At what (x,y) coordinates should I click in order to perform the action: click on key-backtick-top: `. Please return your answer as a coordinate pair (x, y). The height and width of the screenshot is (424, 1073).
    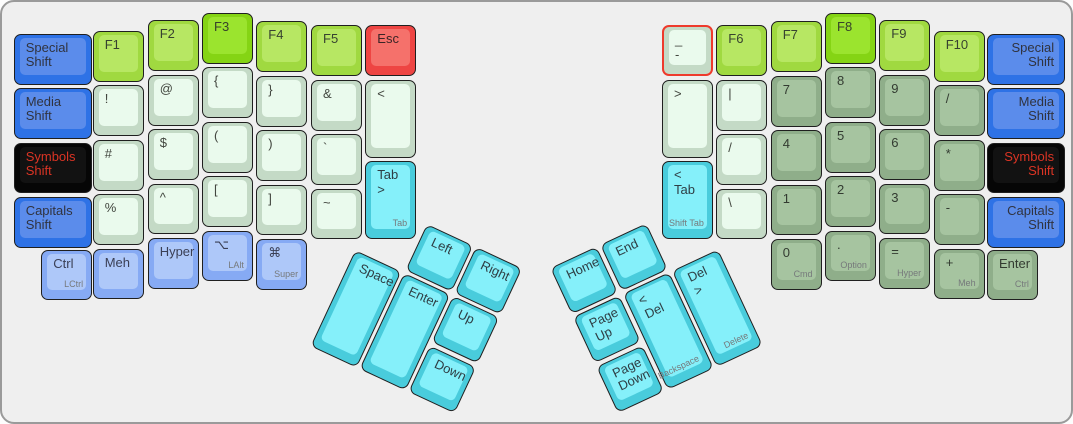
    Looking at the image, I should click on (336, 156).